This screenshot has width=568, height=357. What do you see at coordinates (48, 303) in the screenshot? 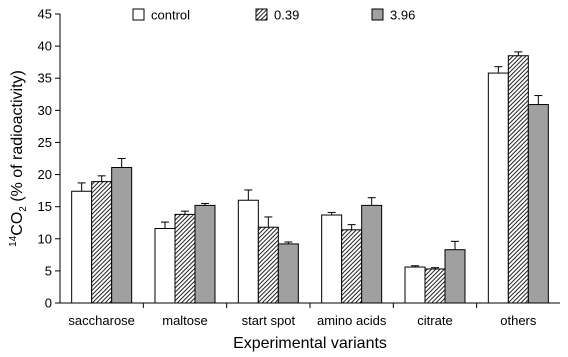
I see `y-tick-label: 0` at bounding box center [48, 303].